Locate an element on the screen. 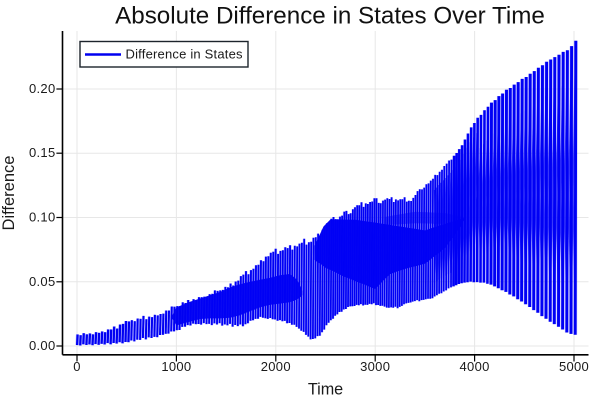 The height and width of the screenshot is (405, 600). svg-text: Time is located at coordinates (325, 390).